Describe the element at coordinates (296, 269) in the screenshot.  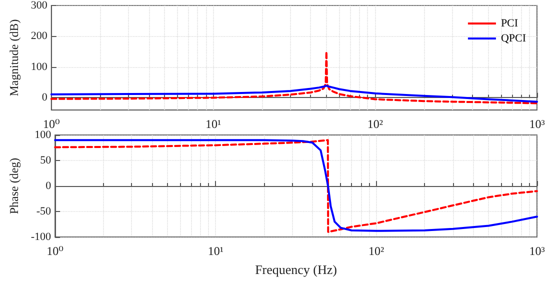
I see `x-axis-title: Frequency (Hz)` at that location.